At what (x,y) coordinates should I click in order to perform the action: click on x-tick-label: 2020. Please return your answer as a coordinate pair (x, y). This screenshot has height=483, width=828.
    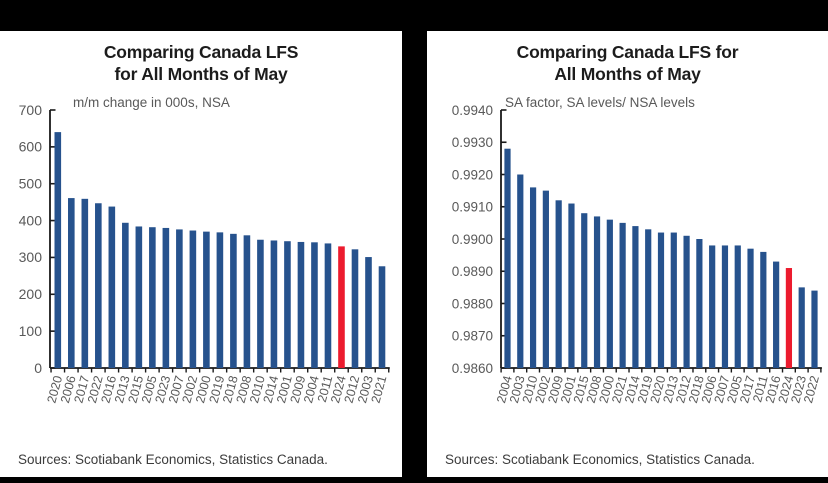
    Looking at the image, I should click on (54, 389).